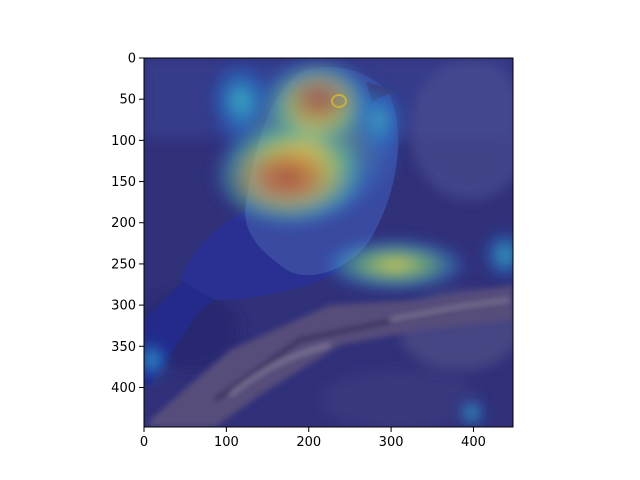 The image size is (640, 480). Describe the element at coordinates (123, 306) in the screenshot. I see `y-tick-label: 300` at that location.